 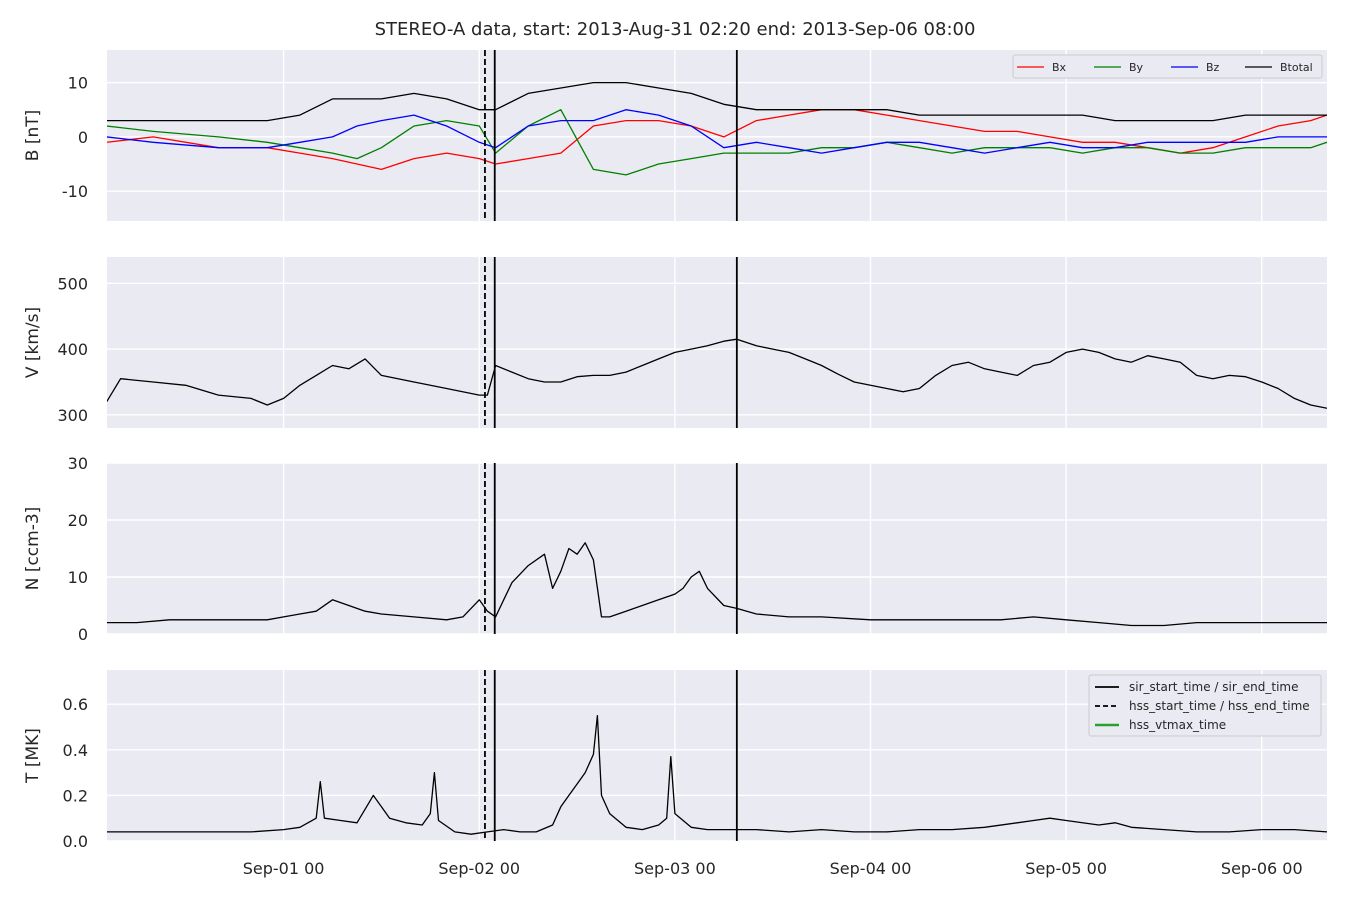 What do you see at coordinates (284, 868) in the screenshot?
I see `x-tick-label: Sep-01 00` at bounding box center [284, 868].